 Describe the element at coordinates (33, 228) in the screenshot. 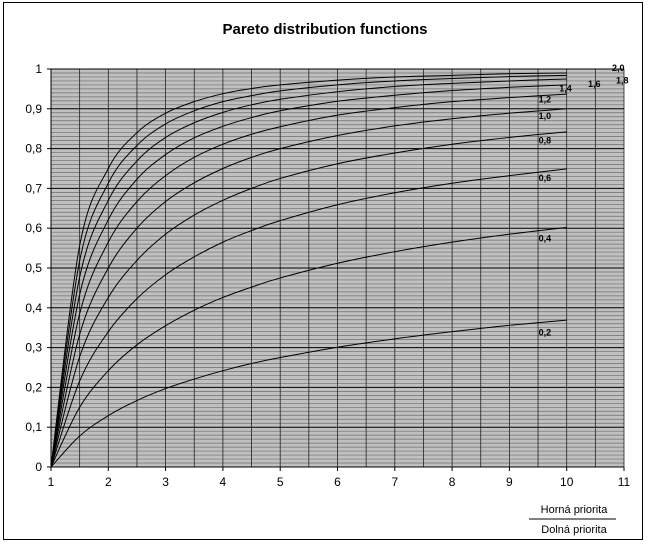

I see `y-tick-label: 0,6` at that location.